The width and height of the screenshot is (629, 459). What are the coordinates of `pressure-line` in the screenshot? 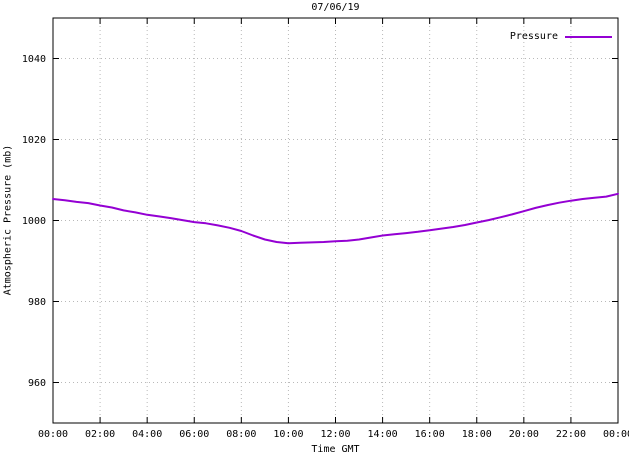 It's located at (335, 218).